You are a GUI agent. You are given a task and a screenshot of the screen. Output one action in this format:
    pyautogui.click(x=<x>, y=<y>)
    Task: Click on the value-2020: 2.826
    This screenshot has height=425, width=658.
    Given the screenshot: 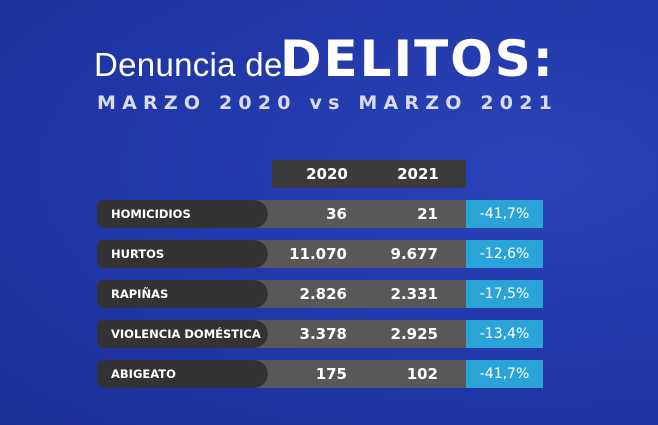 What is the action you would take?
    pyautogui.click(x=323, y=294)
    